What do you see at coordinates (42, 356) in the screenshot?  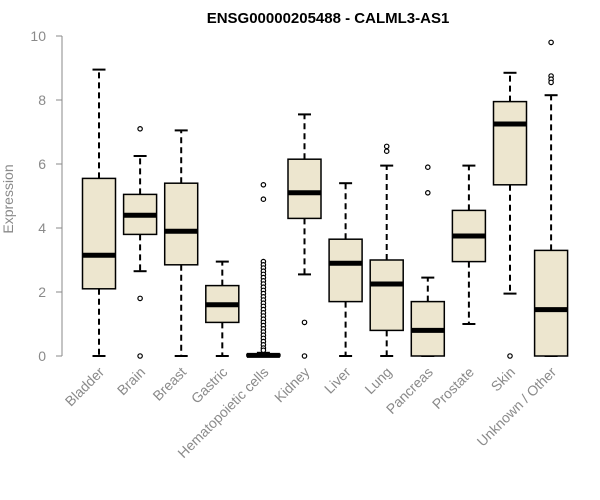 I see `y-tick-label: 0` at bounding box center [42, 356].